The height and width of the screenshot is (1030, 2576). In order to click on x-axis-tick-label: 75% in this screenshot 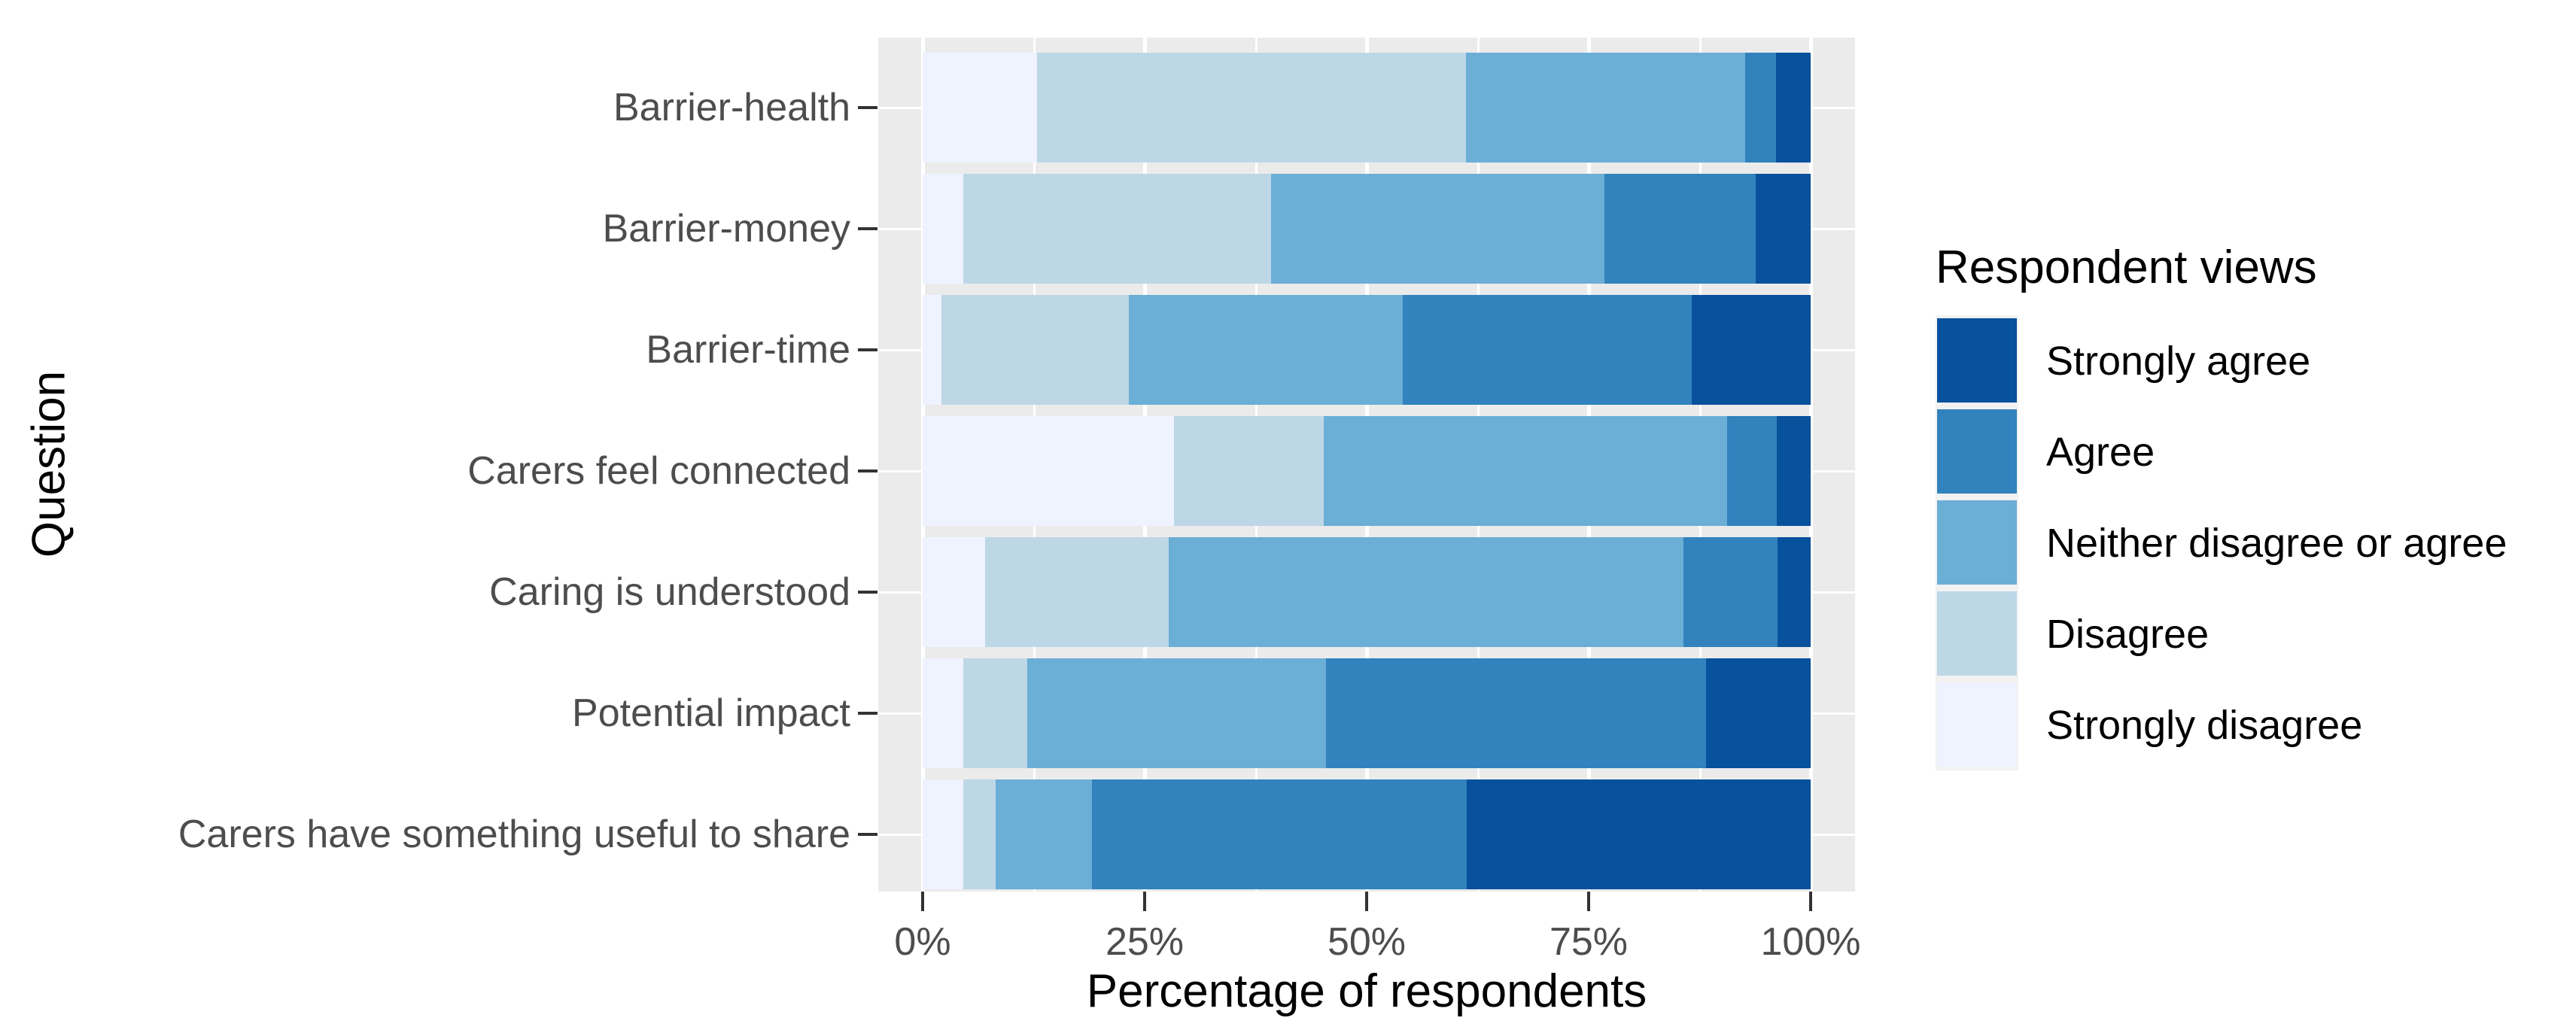, I will do `click(1589, 942)`.